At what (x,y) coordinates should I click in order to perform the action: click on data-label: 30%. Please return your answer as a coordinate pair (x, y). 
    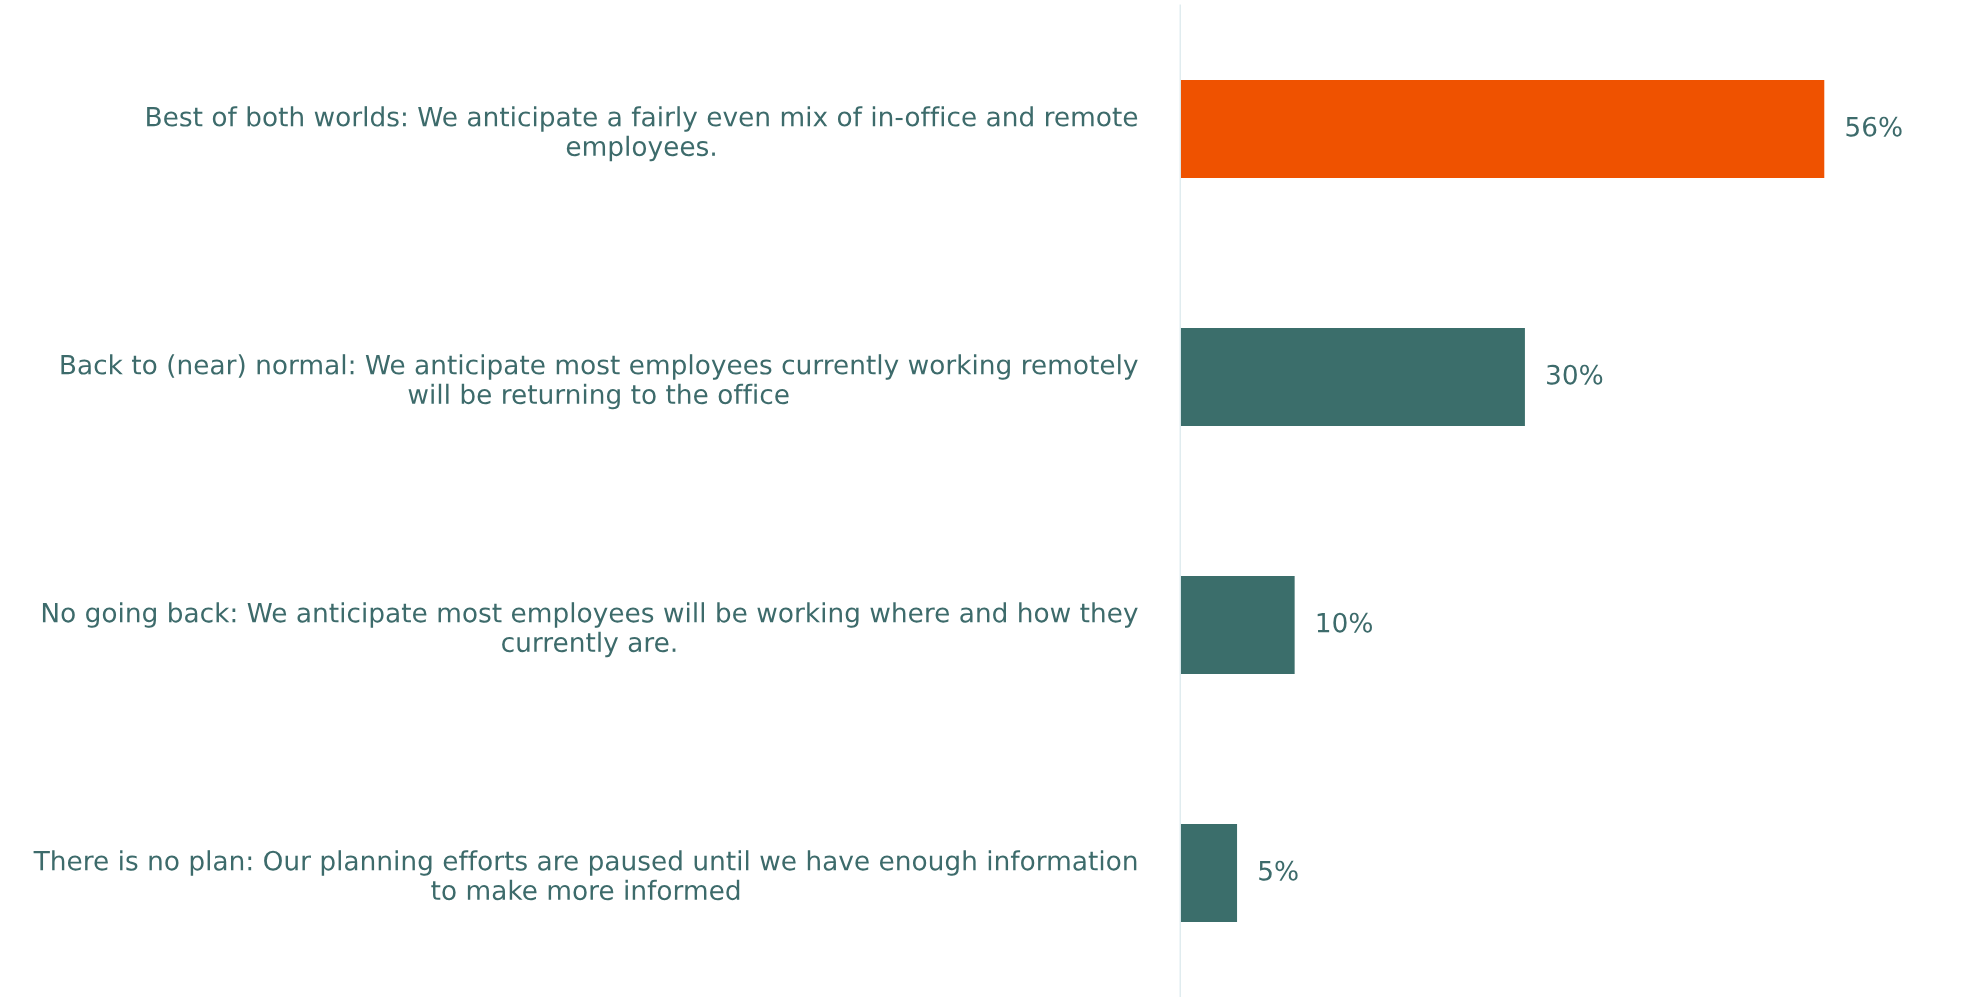
    Looking at the image, I should click on (1575, 374).